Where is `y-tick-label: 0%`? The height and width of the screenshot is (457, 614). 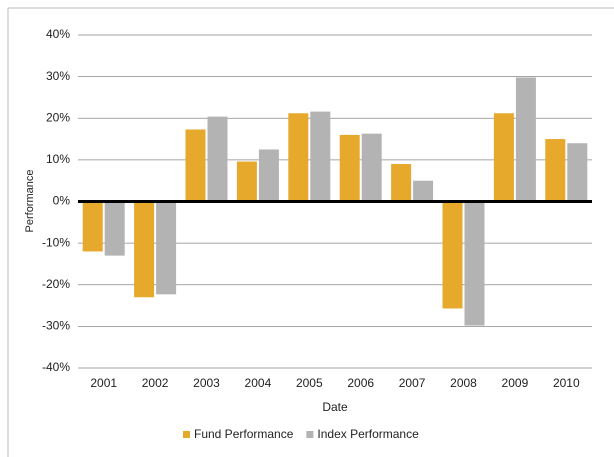
y-tick-label: 0% is located at coordinates (62, 201).